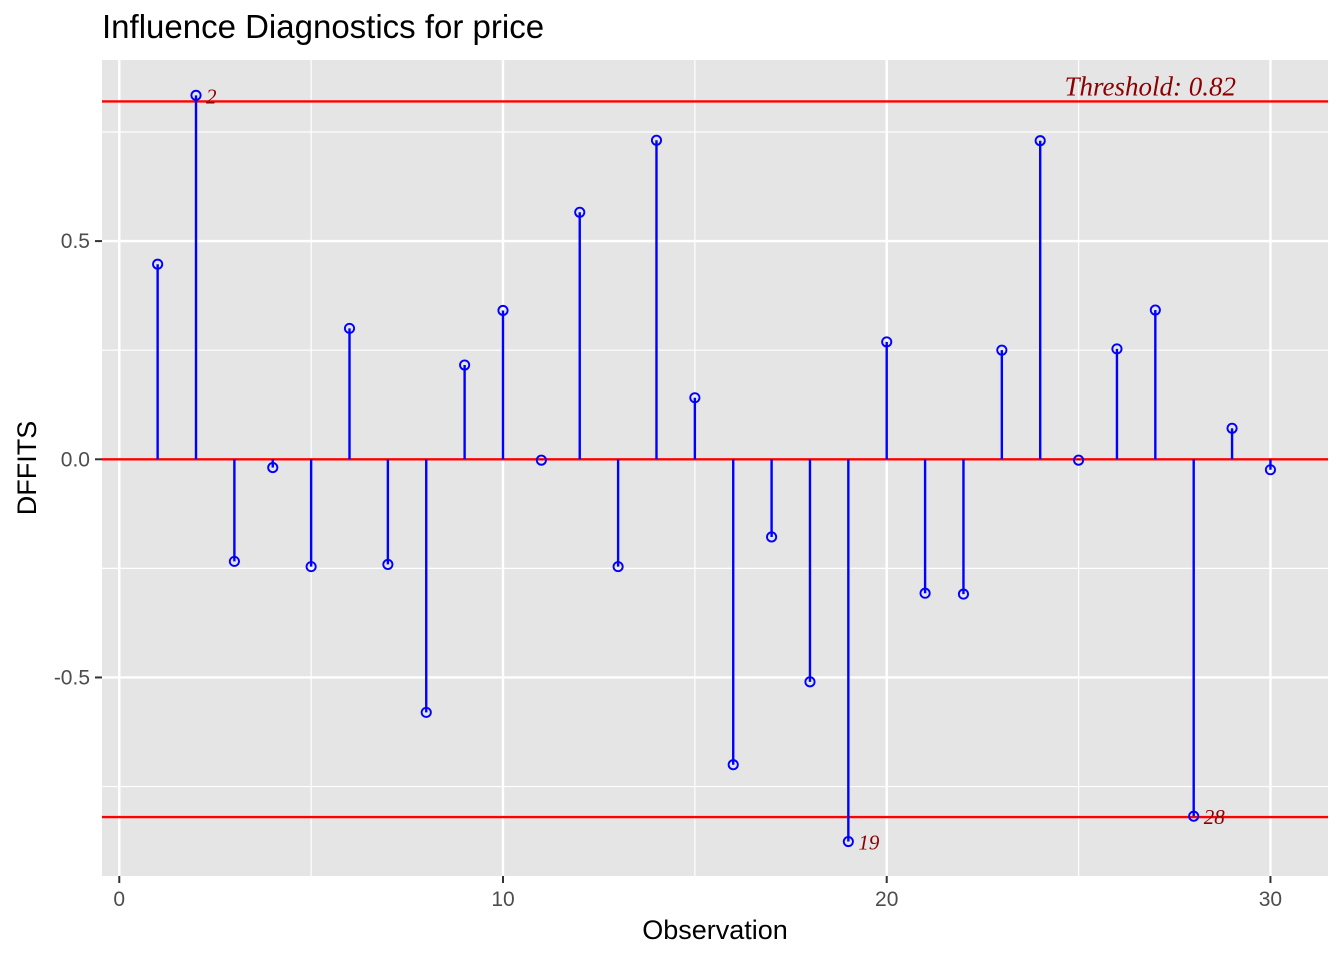 This screenshot has height=960, width=1344. Describe the element at coordinates (1270, 899) in the screenshot. I see `x-tick-label-30: 30` at that location.